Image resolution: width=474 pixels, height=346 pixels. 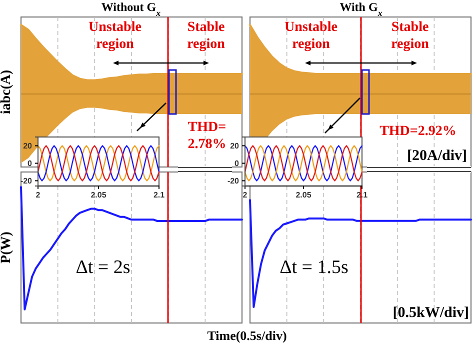 I want to click on y-axis-title: iabc(A), so click(x=7, y=92).